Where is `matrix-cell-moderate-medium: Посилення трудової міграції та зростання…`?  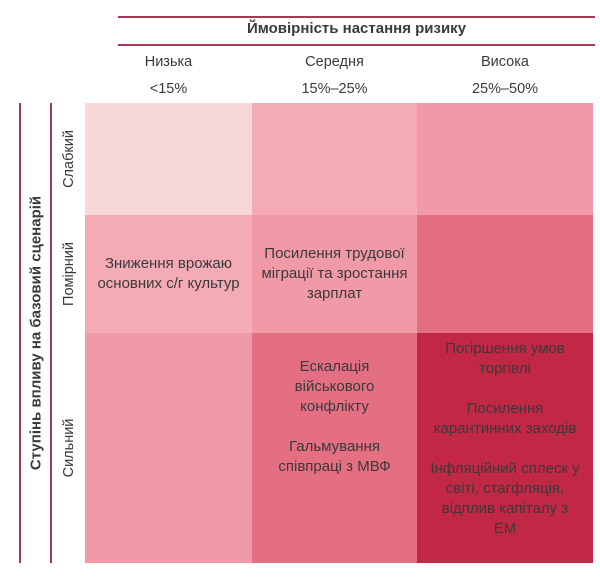 matrix-cell-moderate-medium: Посилення трудової міграції та зростання… is located at coordinates (334, 274).